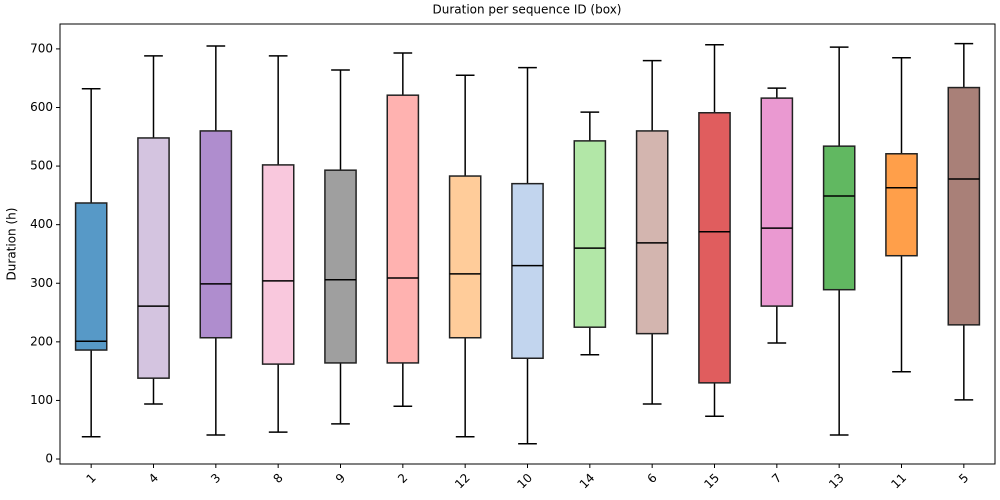 Image resolution: width=1000 pixels, height=500 pixels. I want to click on y-tick-label: 500, so click(41, 166).